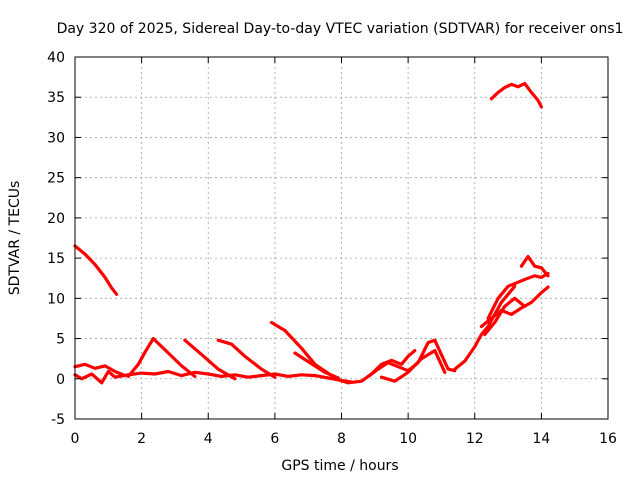  I want to click on y-tick-label: -5, so click(58, 420).